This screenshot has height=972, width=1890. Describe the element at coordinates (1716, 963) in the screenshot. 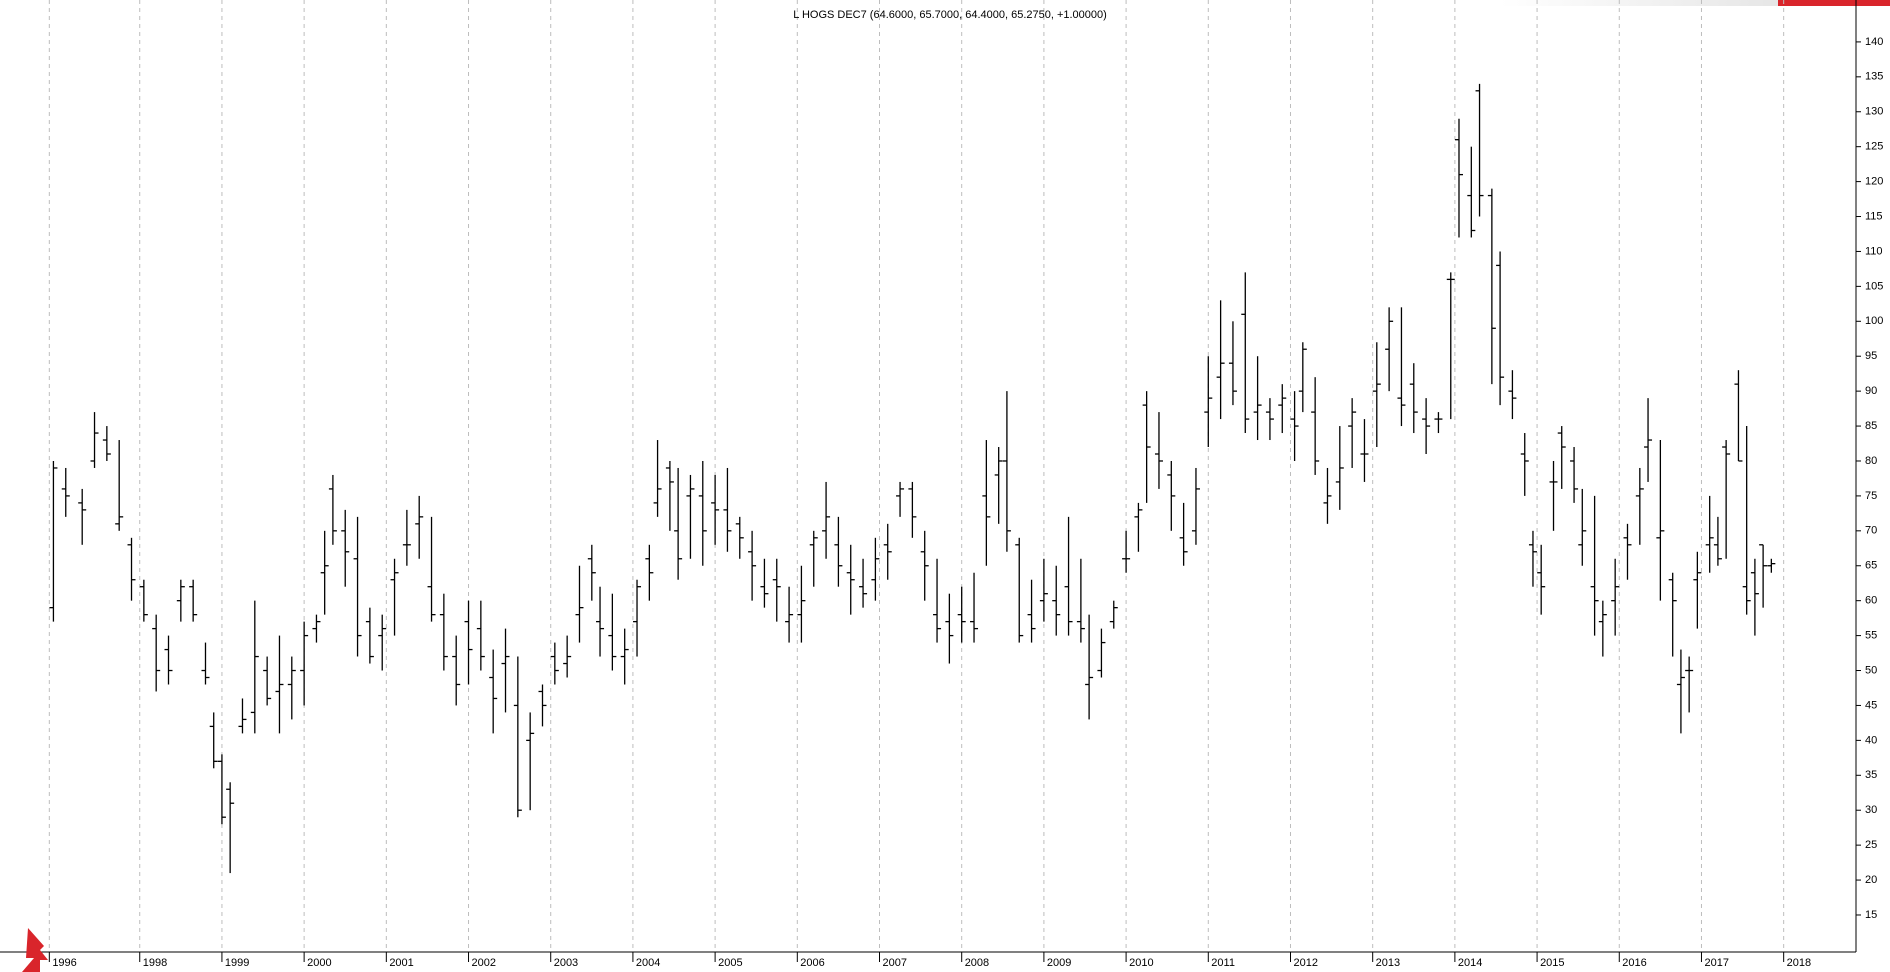

I see `x-tick-label: 2017` at that location.